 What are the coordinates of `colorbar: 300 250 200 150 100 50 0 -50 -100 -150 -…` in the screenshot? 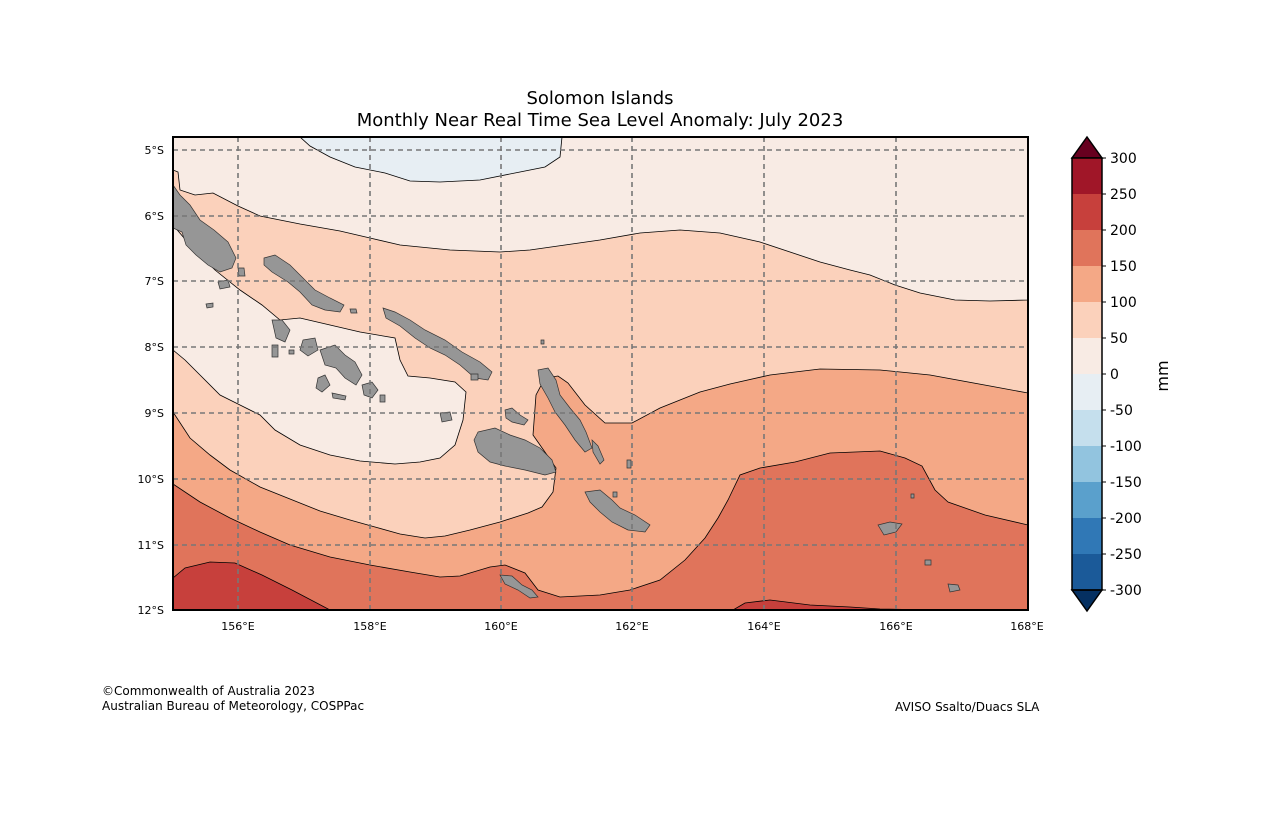 It's located at (1121, 374).